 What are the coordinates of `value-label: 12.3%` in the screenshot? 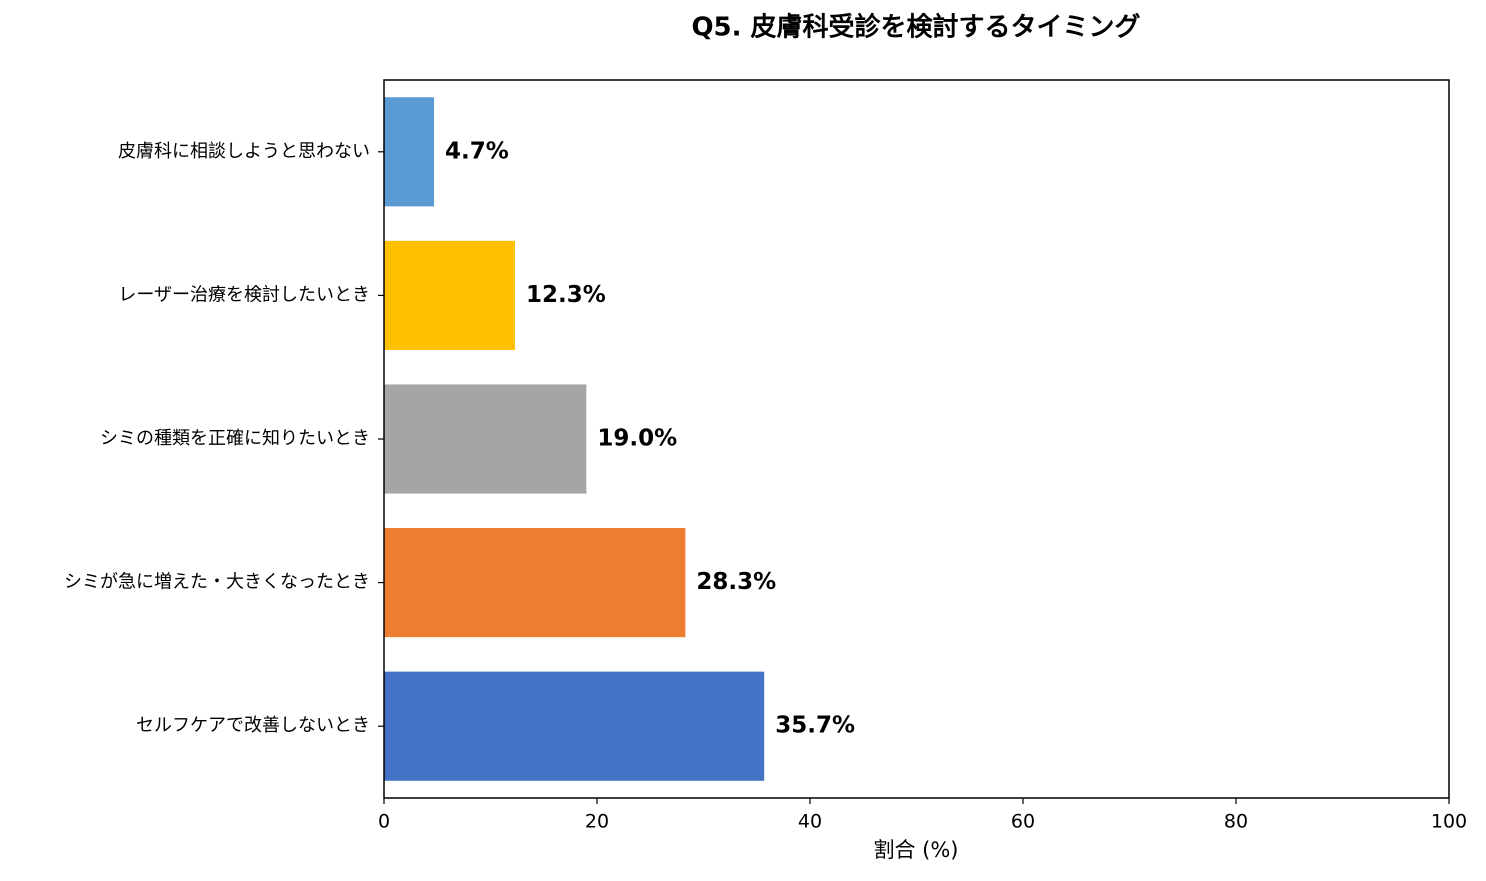 It's located at (566, 295).